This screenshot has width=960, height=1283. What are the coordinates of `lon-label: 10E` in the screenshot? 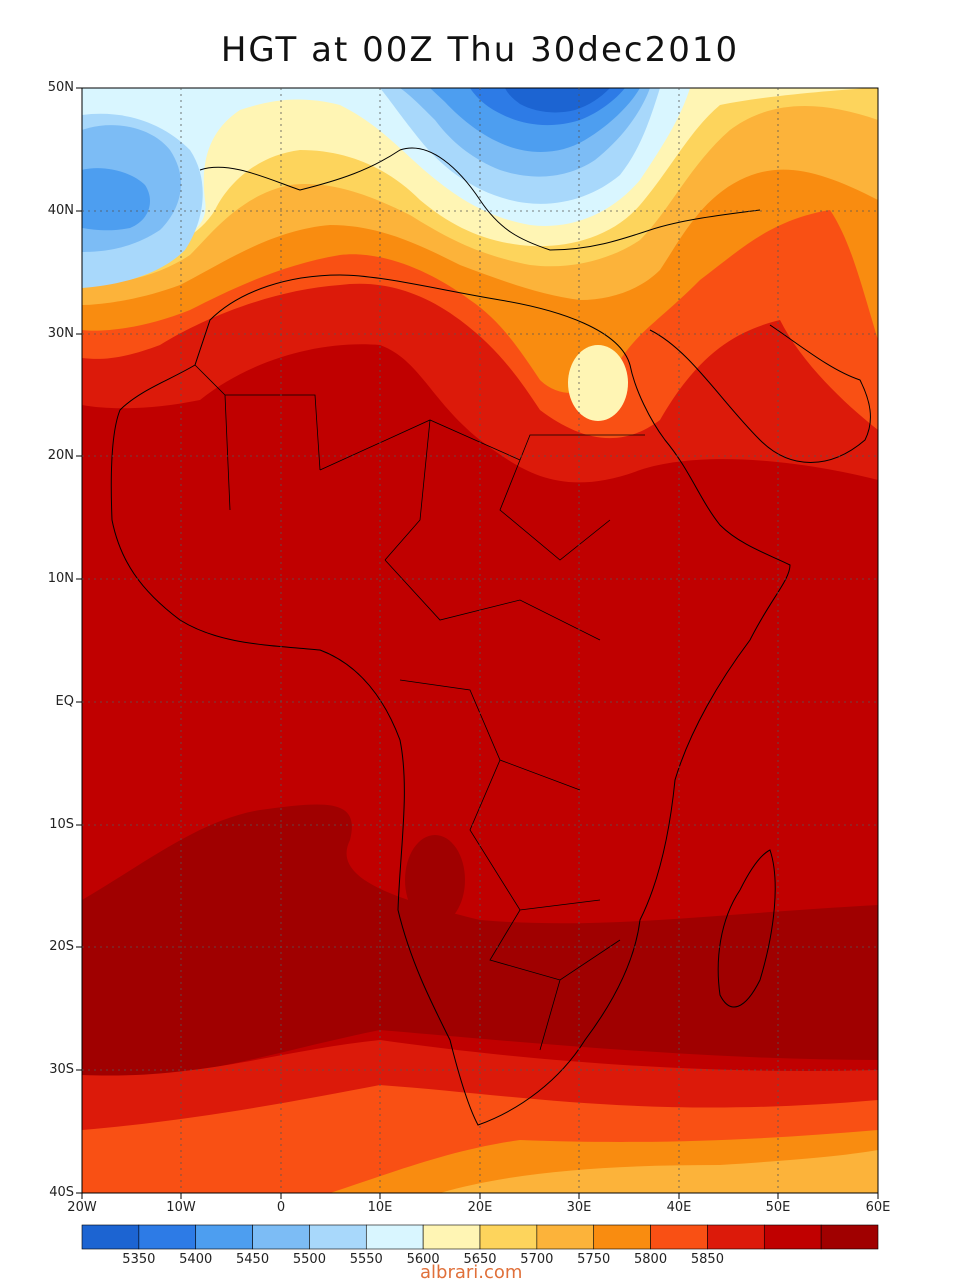 It's located at (380, 1207).